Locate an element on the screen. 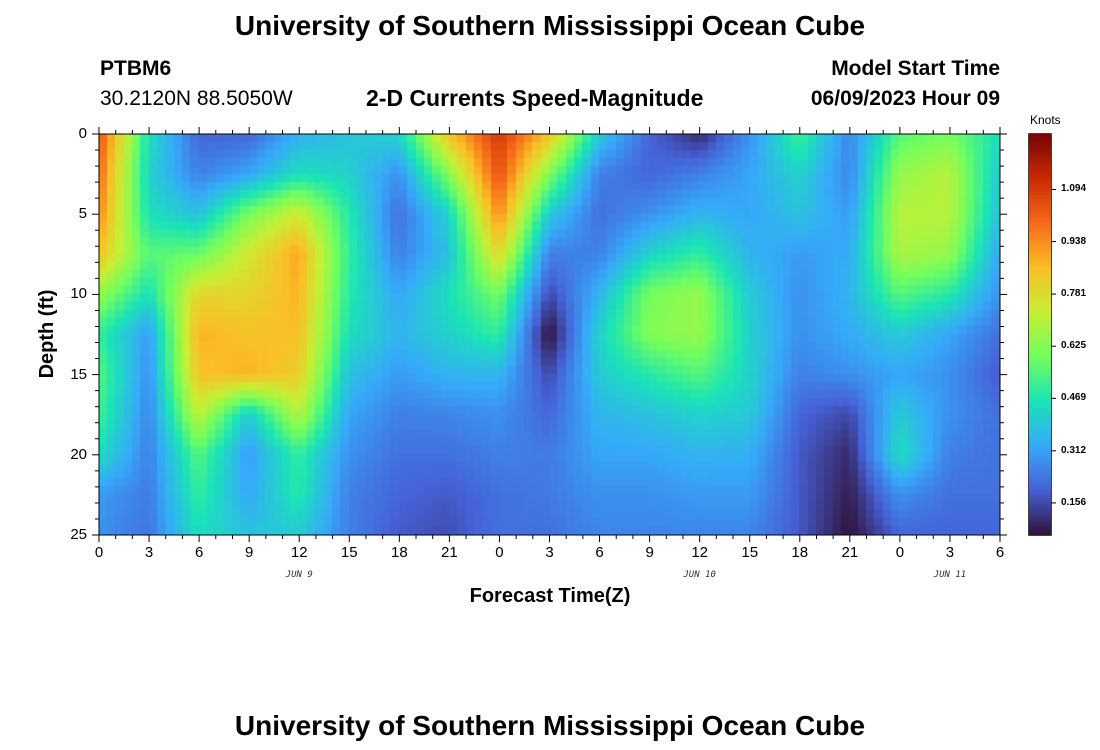  station-id: PTBM6 is located at coordinates (136, 68).